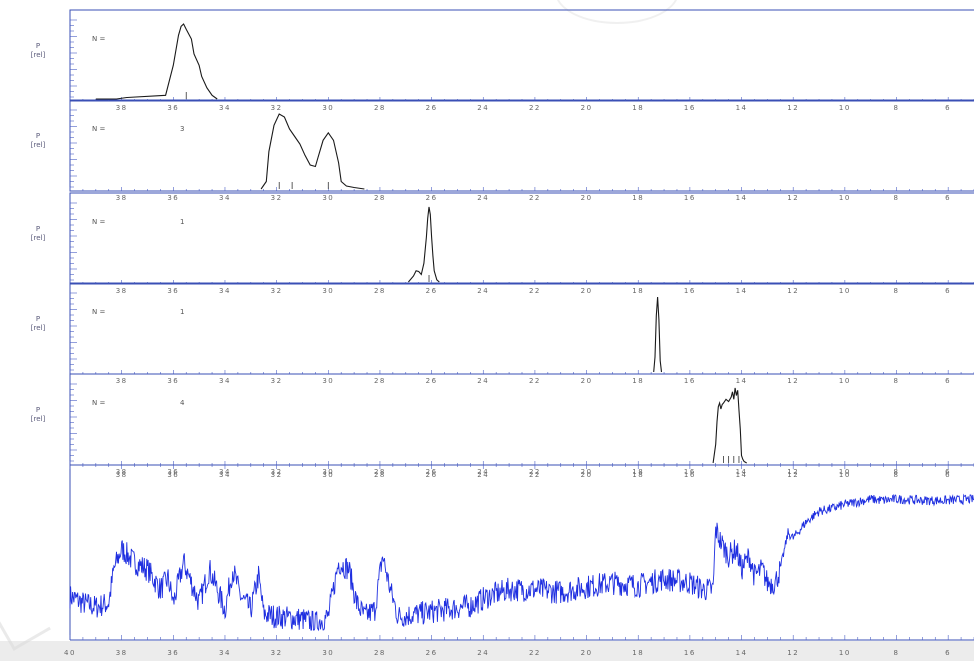 The image size is (974, 661). I want to click on n-value: 4, so click(182, 403).